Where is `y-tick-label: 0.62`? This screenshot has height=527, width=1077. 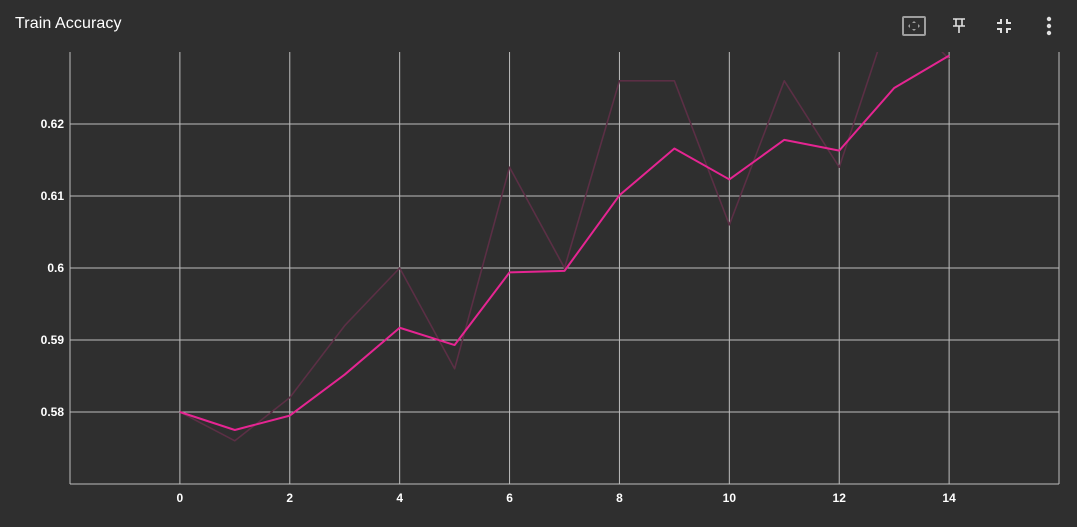 y-tick-label: 0.62 is located at coordinates (53, 124).